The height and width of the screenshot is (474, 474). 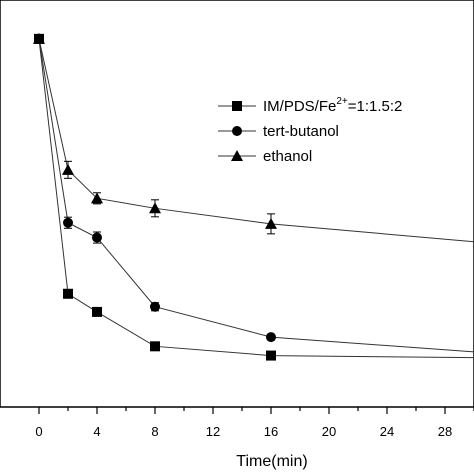 I want to click on x-axis: 0 4 8 12 16 20 24 28, so click(x=254, y=423).